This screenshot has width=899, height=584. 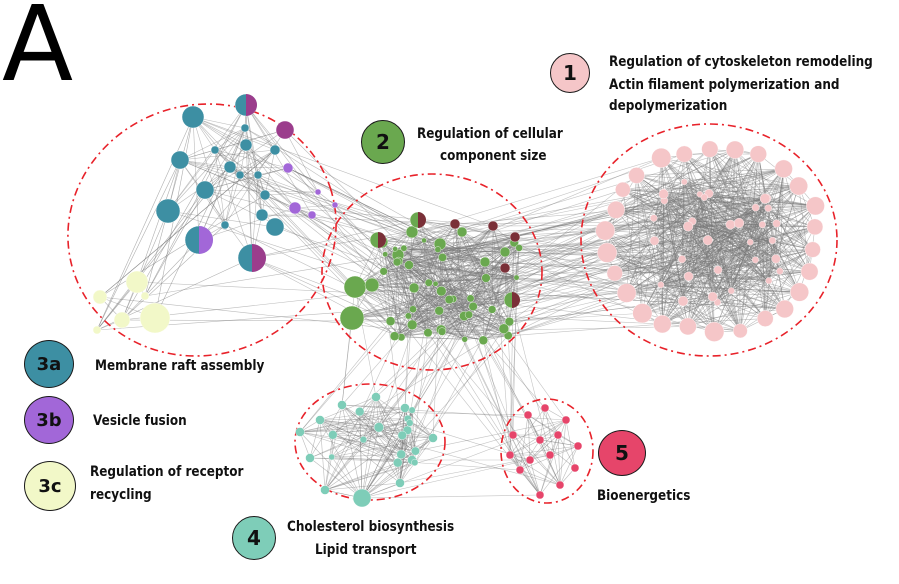 What do you see at coordinates (180, 366) in the screenshot?
I see `label-cluster-3a: Membrane raft assembly` at bounding box center [180, 366].